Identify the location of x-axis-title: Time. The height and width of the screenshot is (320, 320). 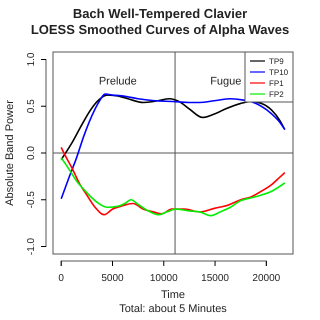
(173, 295).